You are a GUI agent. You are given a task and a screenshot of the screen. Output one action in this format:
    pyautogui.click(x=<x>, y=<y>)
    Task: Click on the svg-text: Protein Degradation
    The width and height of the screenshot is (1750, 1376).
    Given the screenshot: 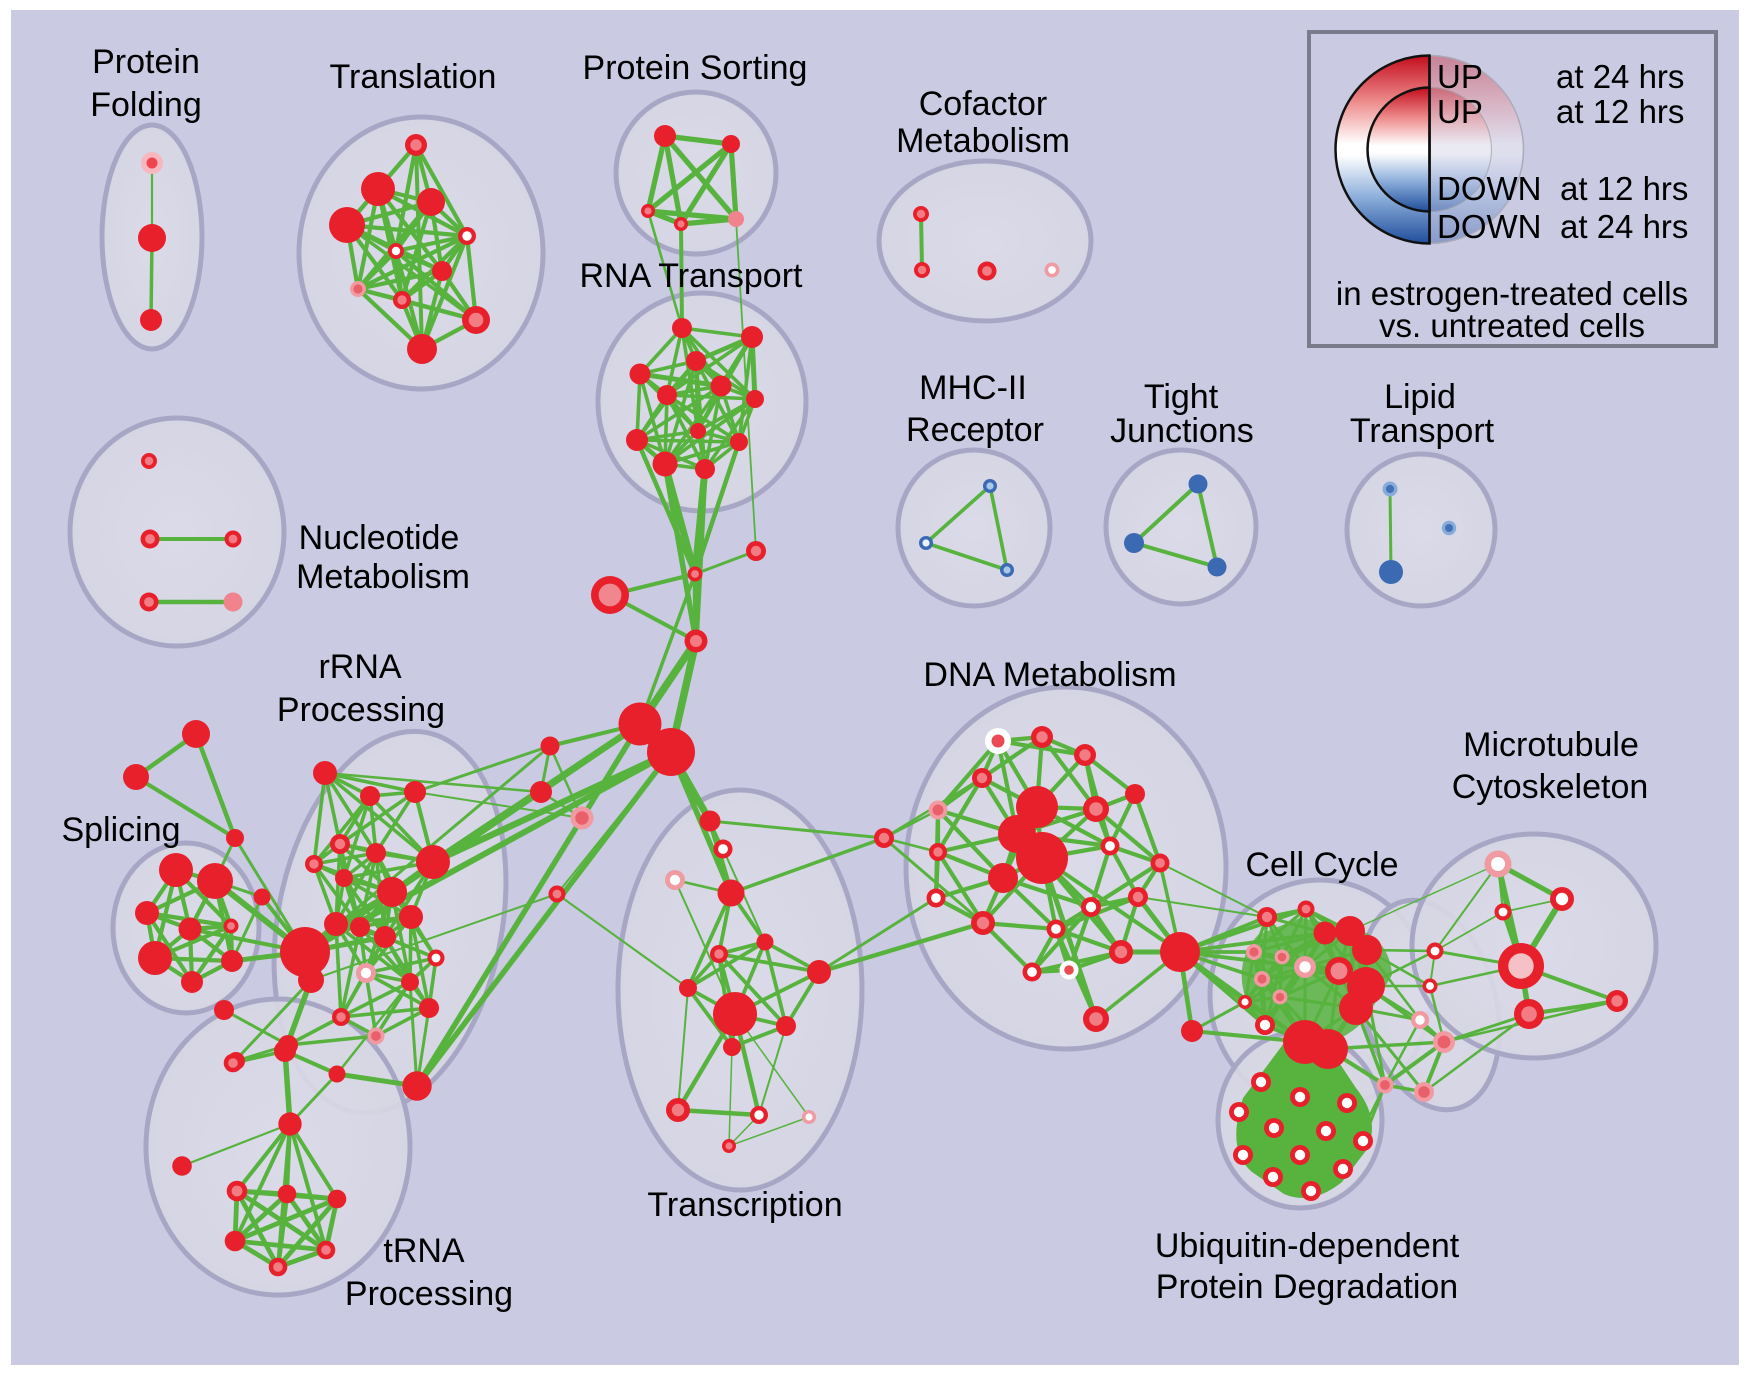 What is the action you would take?
    pyautogui.click(x=1307, y=1287)
    